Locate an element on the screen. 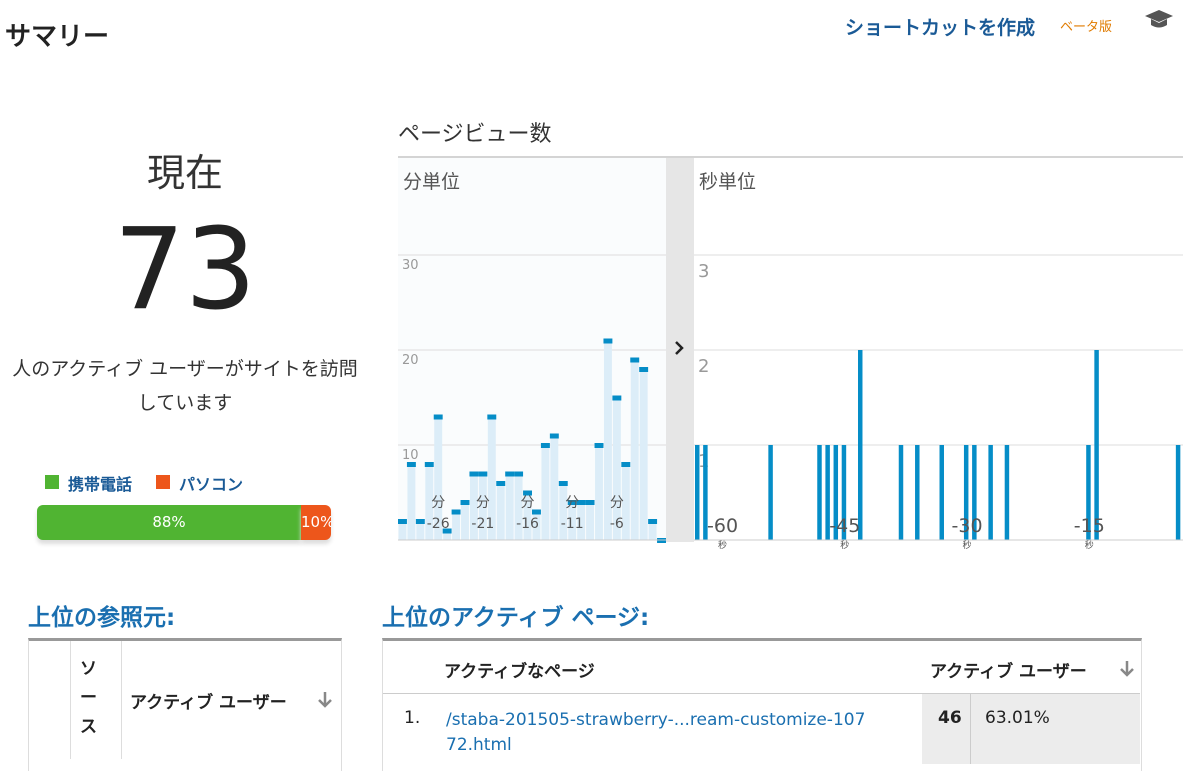 This screenshot has width=1200, height=771. share-label: 88% is located at coordinates (169, 522).